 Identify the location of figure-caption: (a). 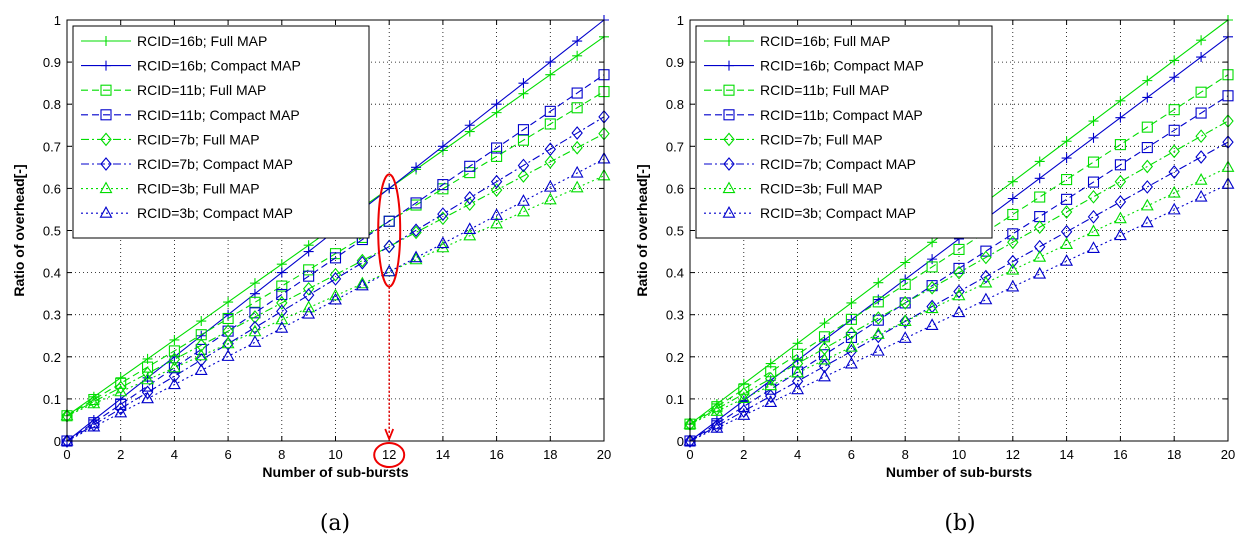
(335, 523).